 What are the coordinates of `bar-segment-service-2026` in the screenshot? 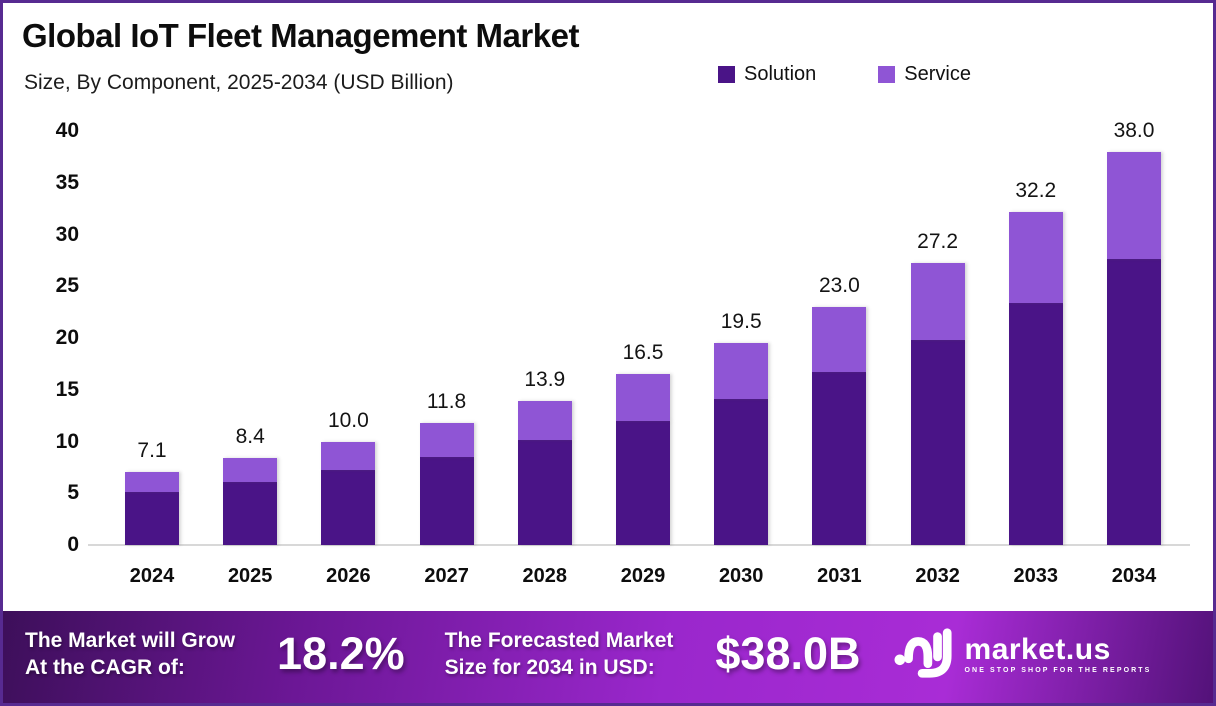 It's located at (348, 456).